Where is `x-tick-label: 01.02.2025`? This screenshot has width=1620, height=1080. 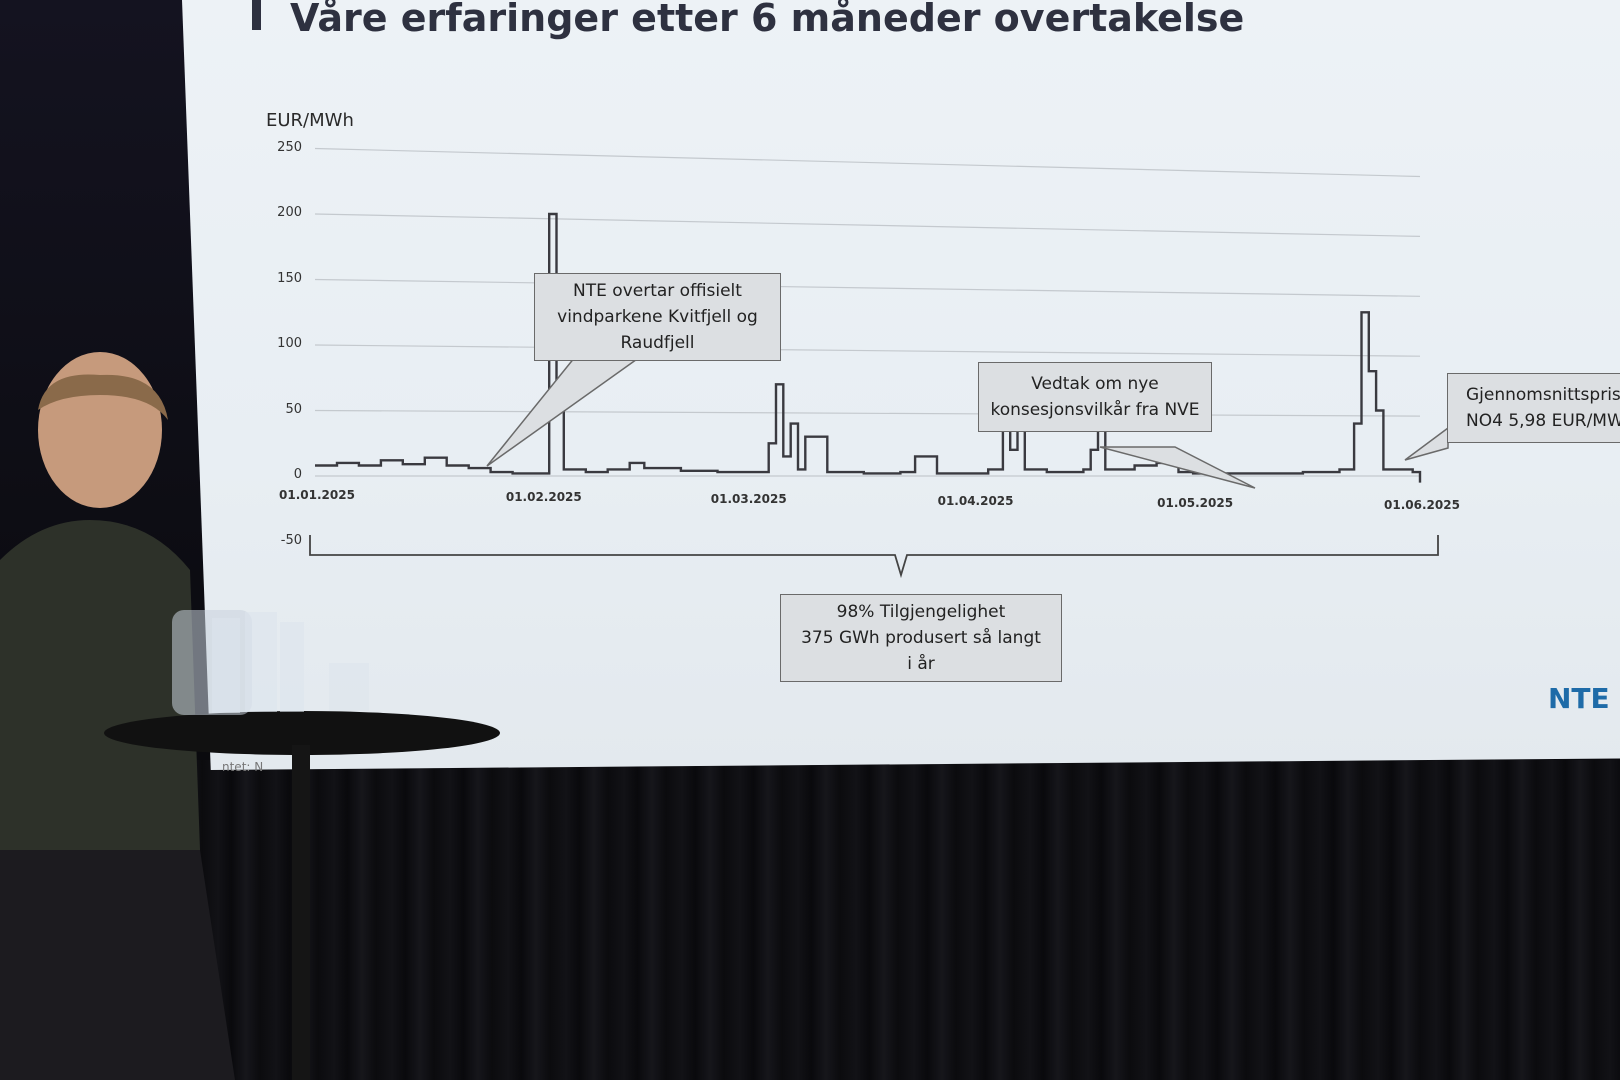 x-tick-label: 01.02.2025 is located at coordinates (543, 497).